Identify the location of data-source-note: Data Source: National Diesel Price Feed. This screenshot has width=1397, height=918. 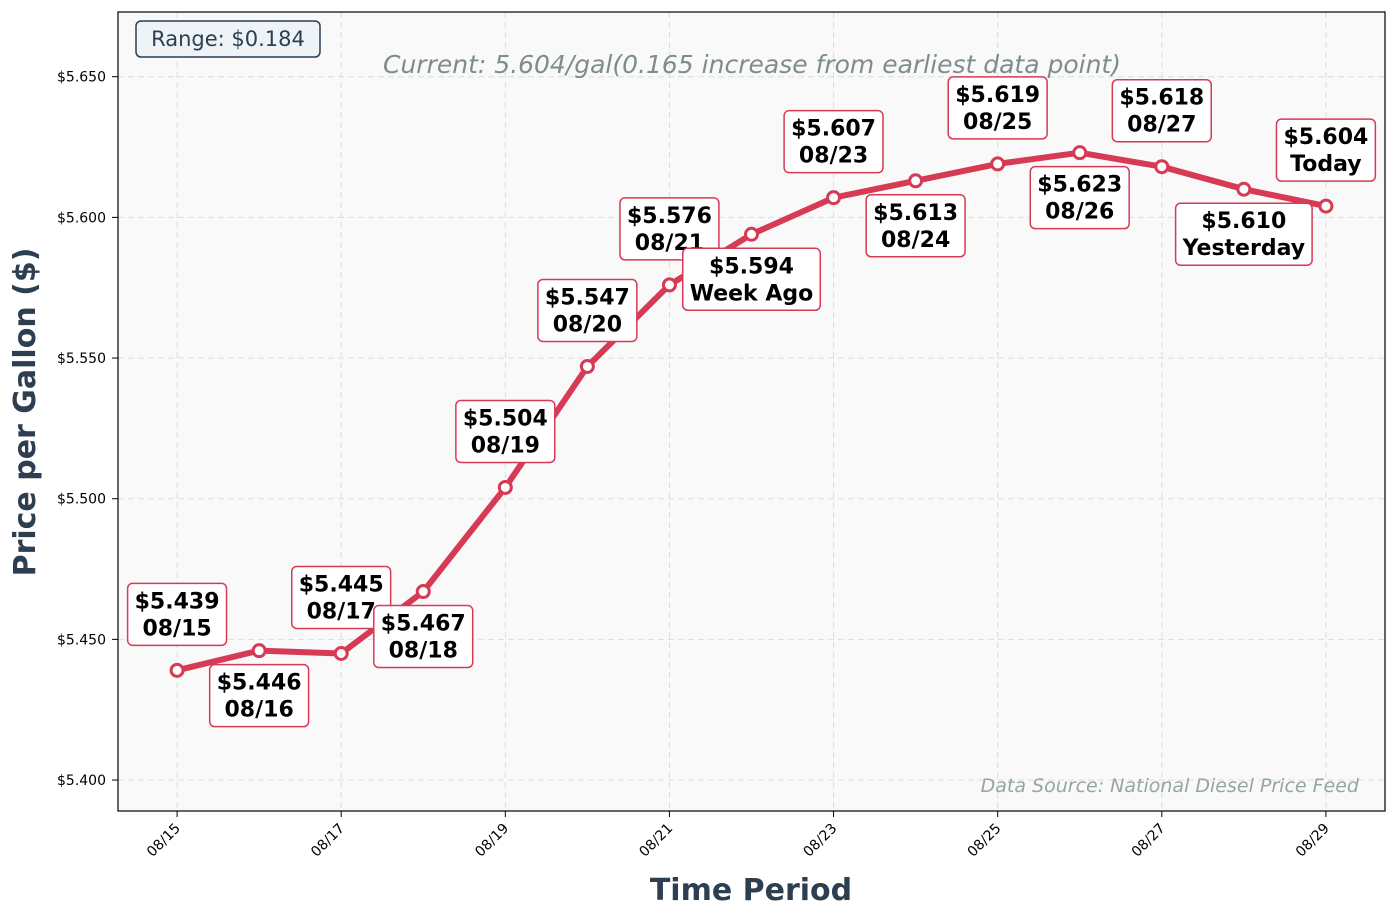
(1170, 786).